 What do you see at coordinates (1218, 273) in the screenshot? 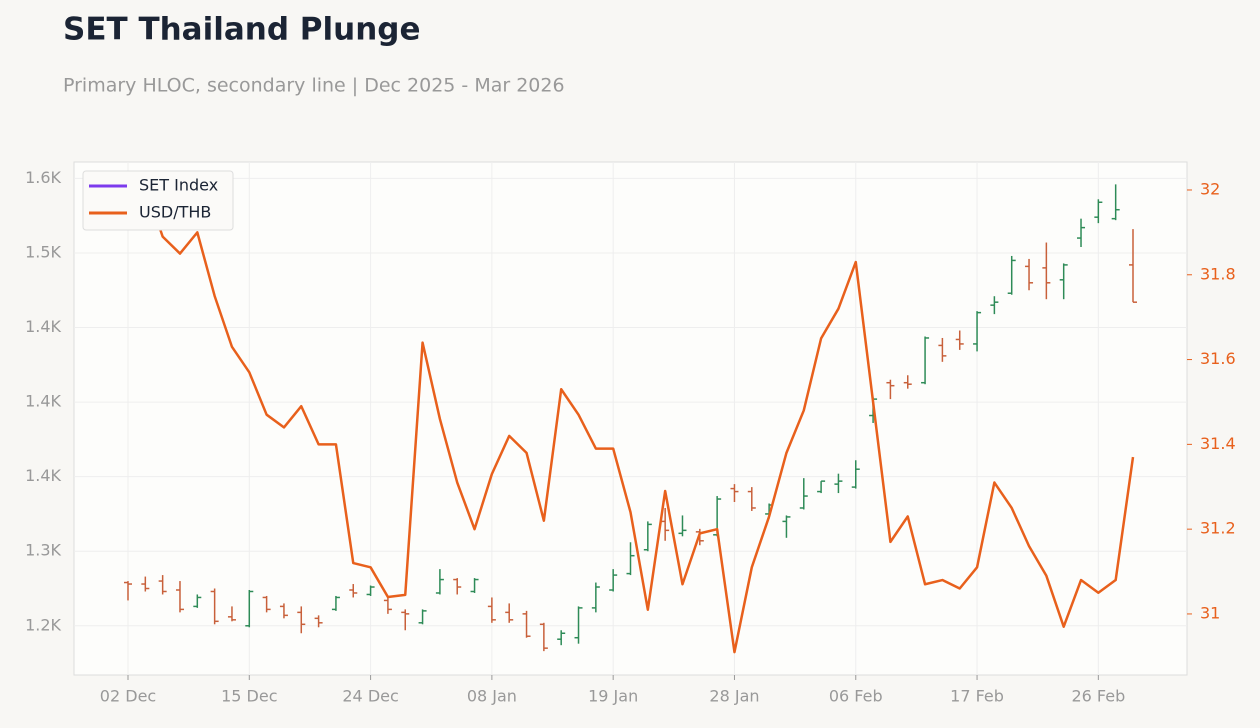
I see `y2-tick-label: 31.8` at bounding box center [1218, 273].